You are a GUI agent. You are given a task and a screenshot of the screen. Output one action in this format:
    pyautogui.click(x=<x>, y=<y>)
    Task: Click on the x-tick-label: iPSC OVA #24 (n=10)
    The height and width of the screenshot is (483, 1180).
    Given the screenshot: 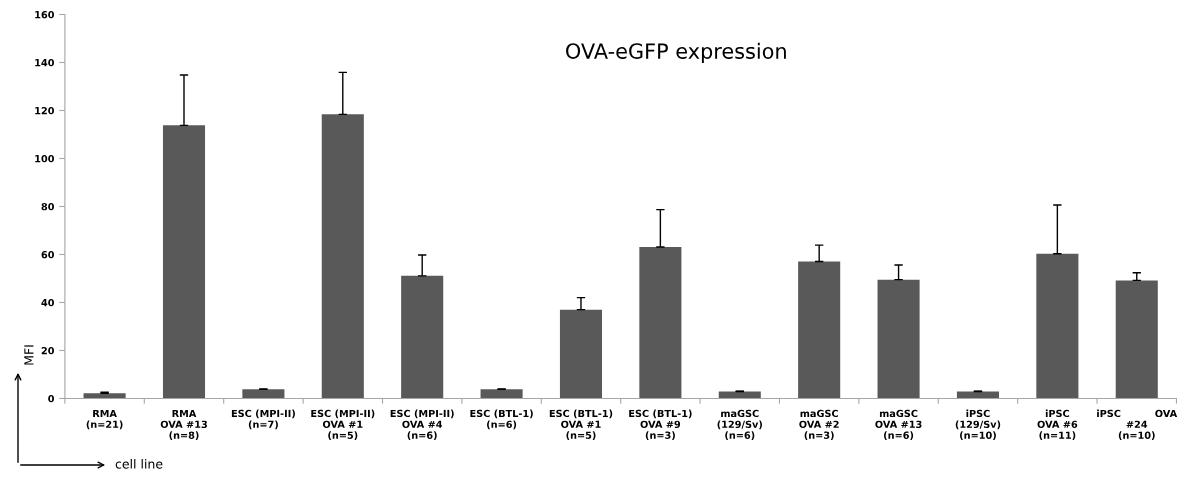 What is the action you would take?
    pyautogui.click(x=1137, y=425)
    